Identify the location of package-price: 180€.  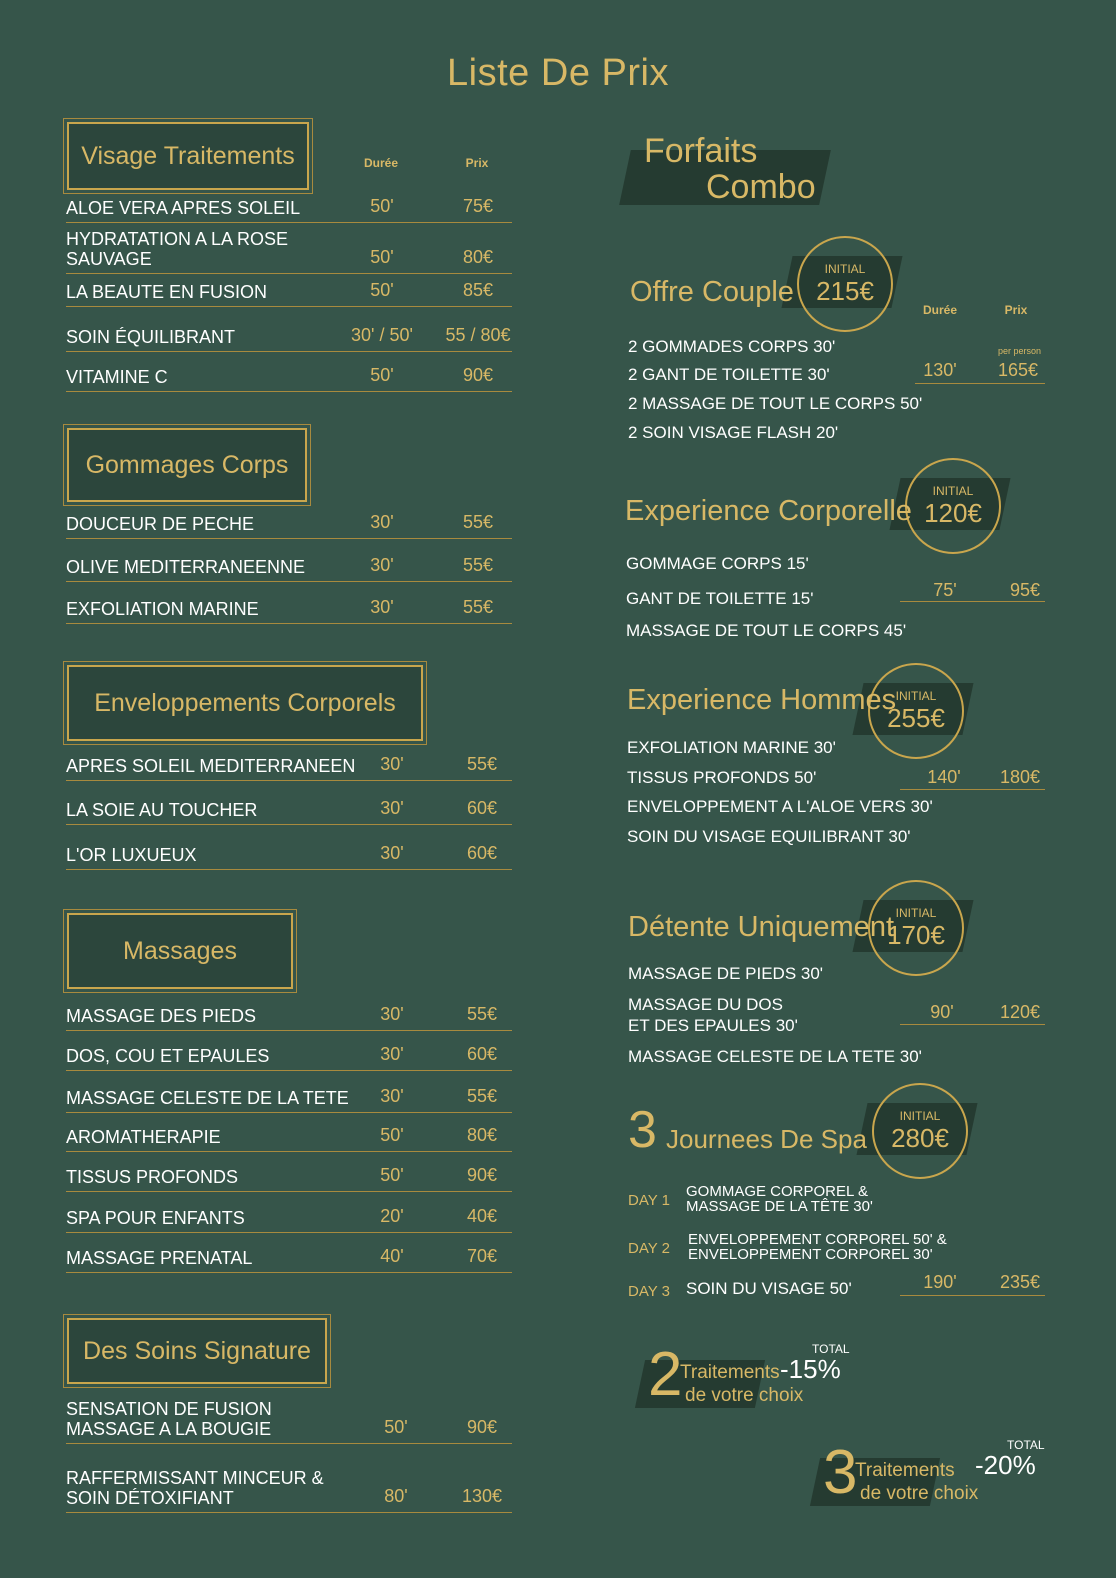
(1020, 777).